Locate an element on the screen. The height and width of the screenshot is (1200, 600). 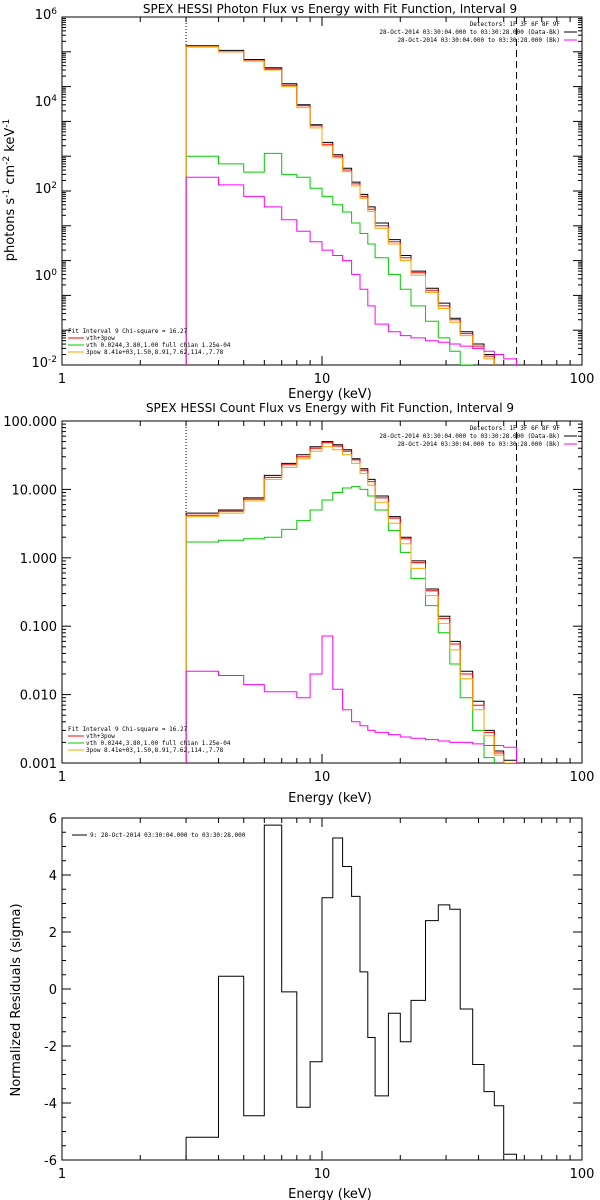
y-tick-label: 0.001 is located at coordinates (38, 764).